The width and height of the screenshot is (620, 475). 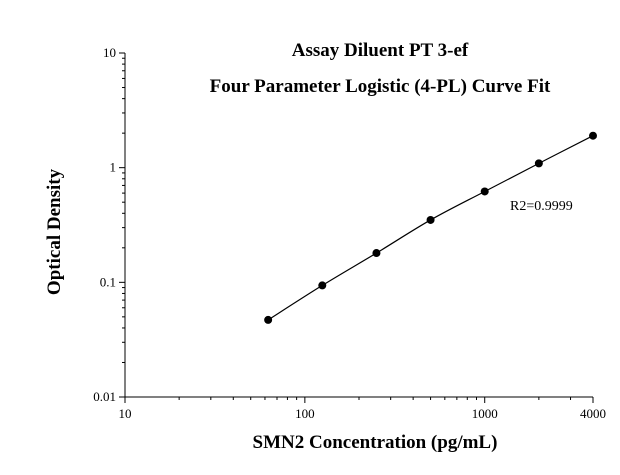 What do you see at coordinates (108, 281) in the screenshot?
I see `y-tick-label: 0.1` at bounding box center [108, 281].